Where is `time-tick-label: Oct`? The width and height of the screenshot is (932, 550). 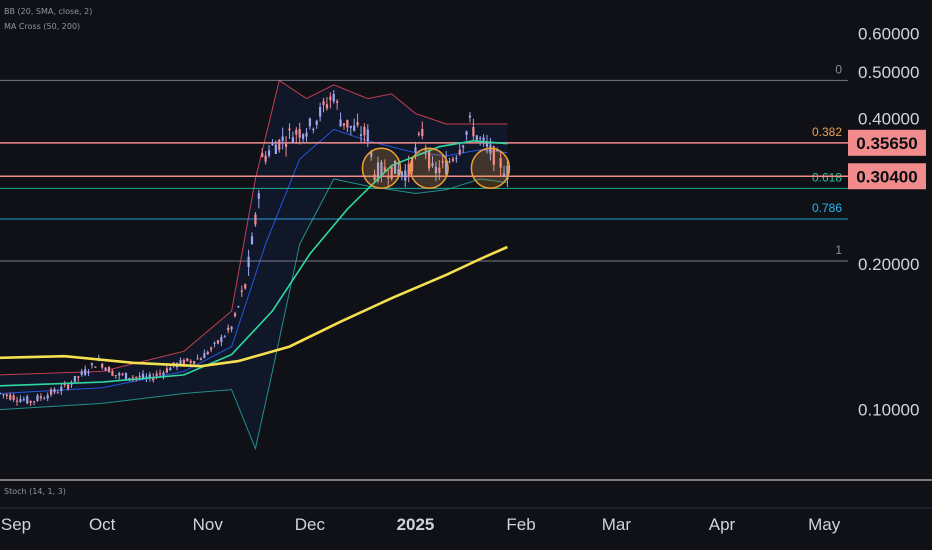 time-tick-label: Oct is located at coordinates (102, 524).